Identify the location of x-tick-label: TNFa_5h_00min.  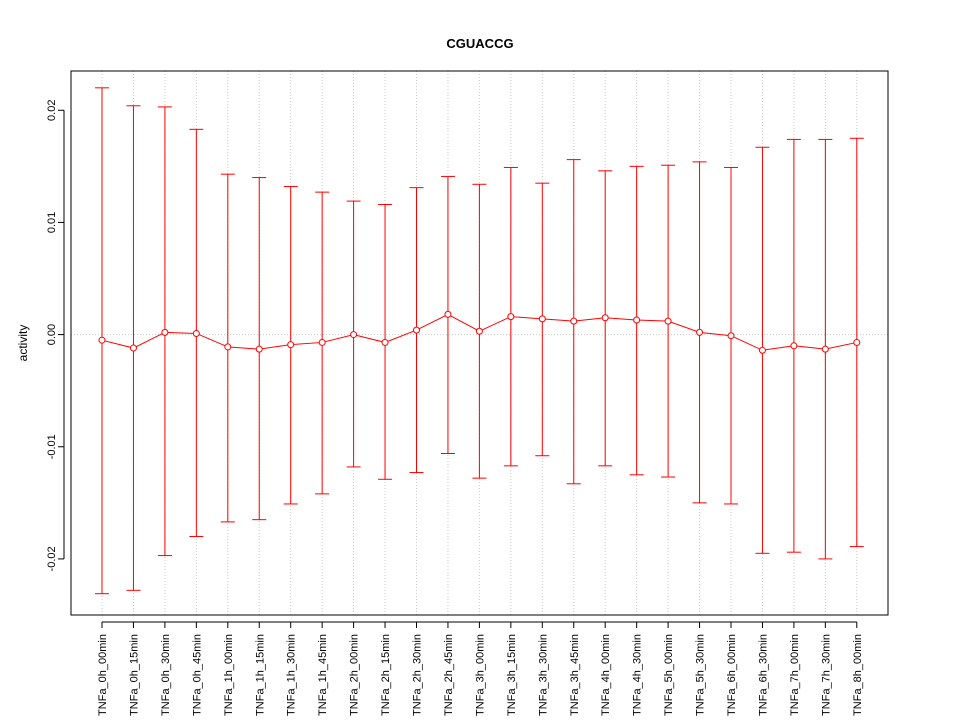
(669, 675).